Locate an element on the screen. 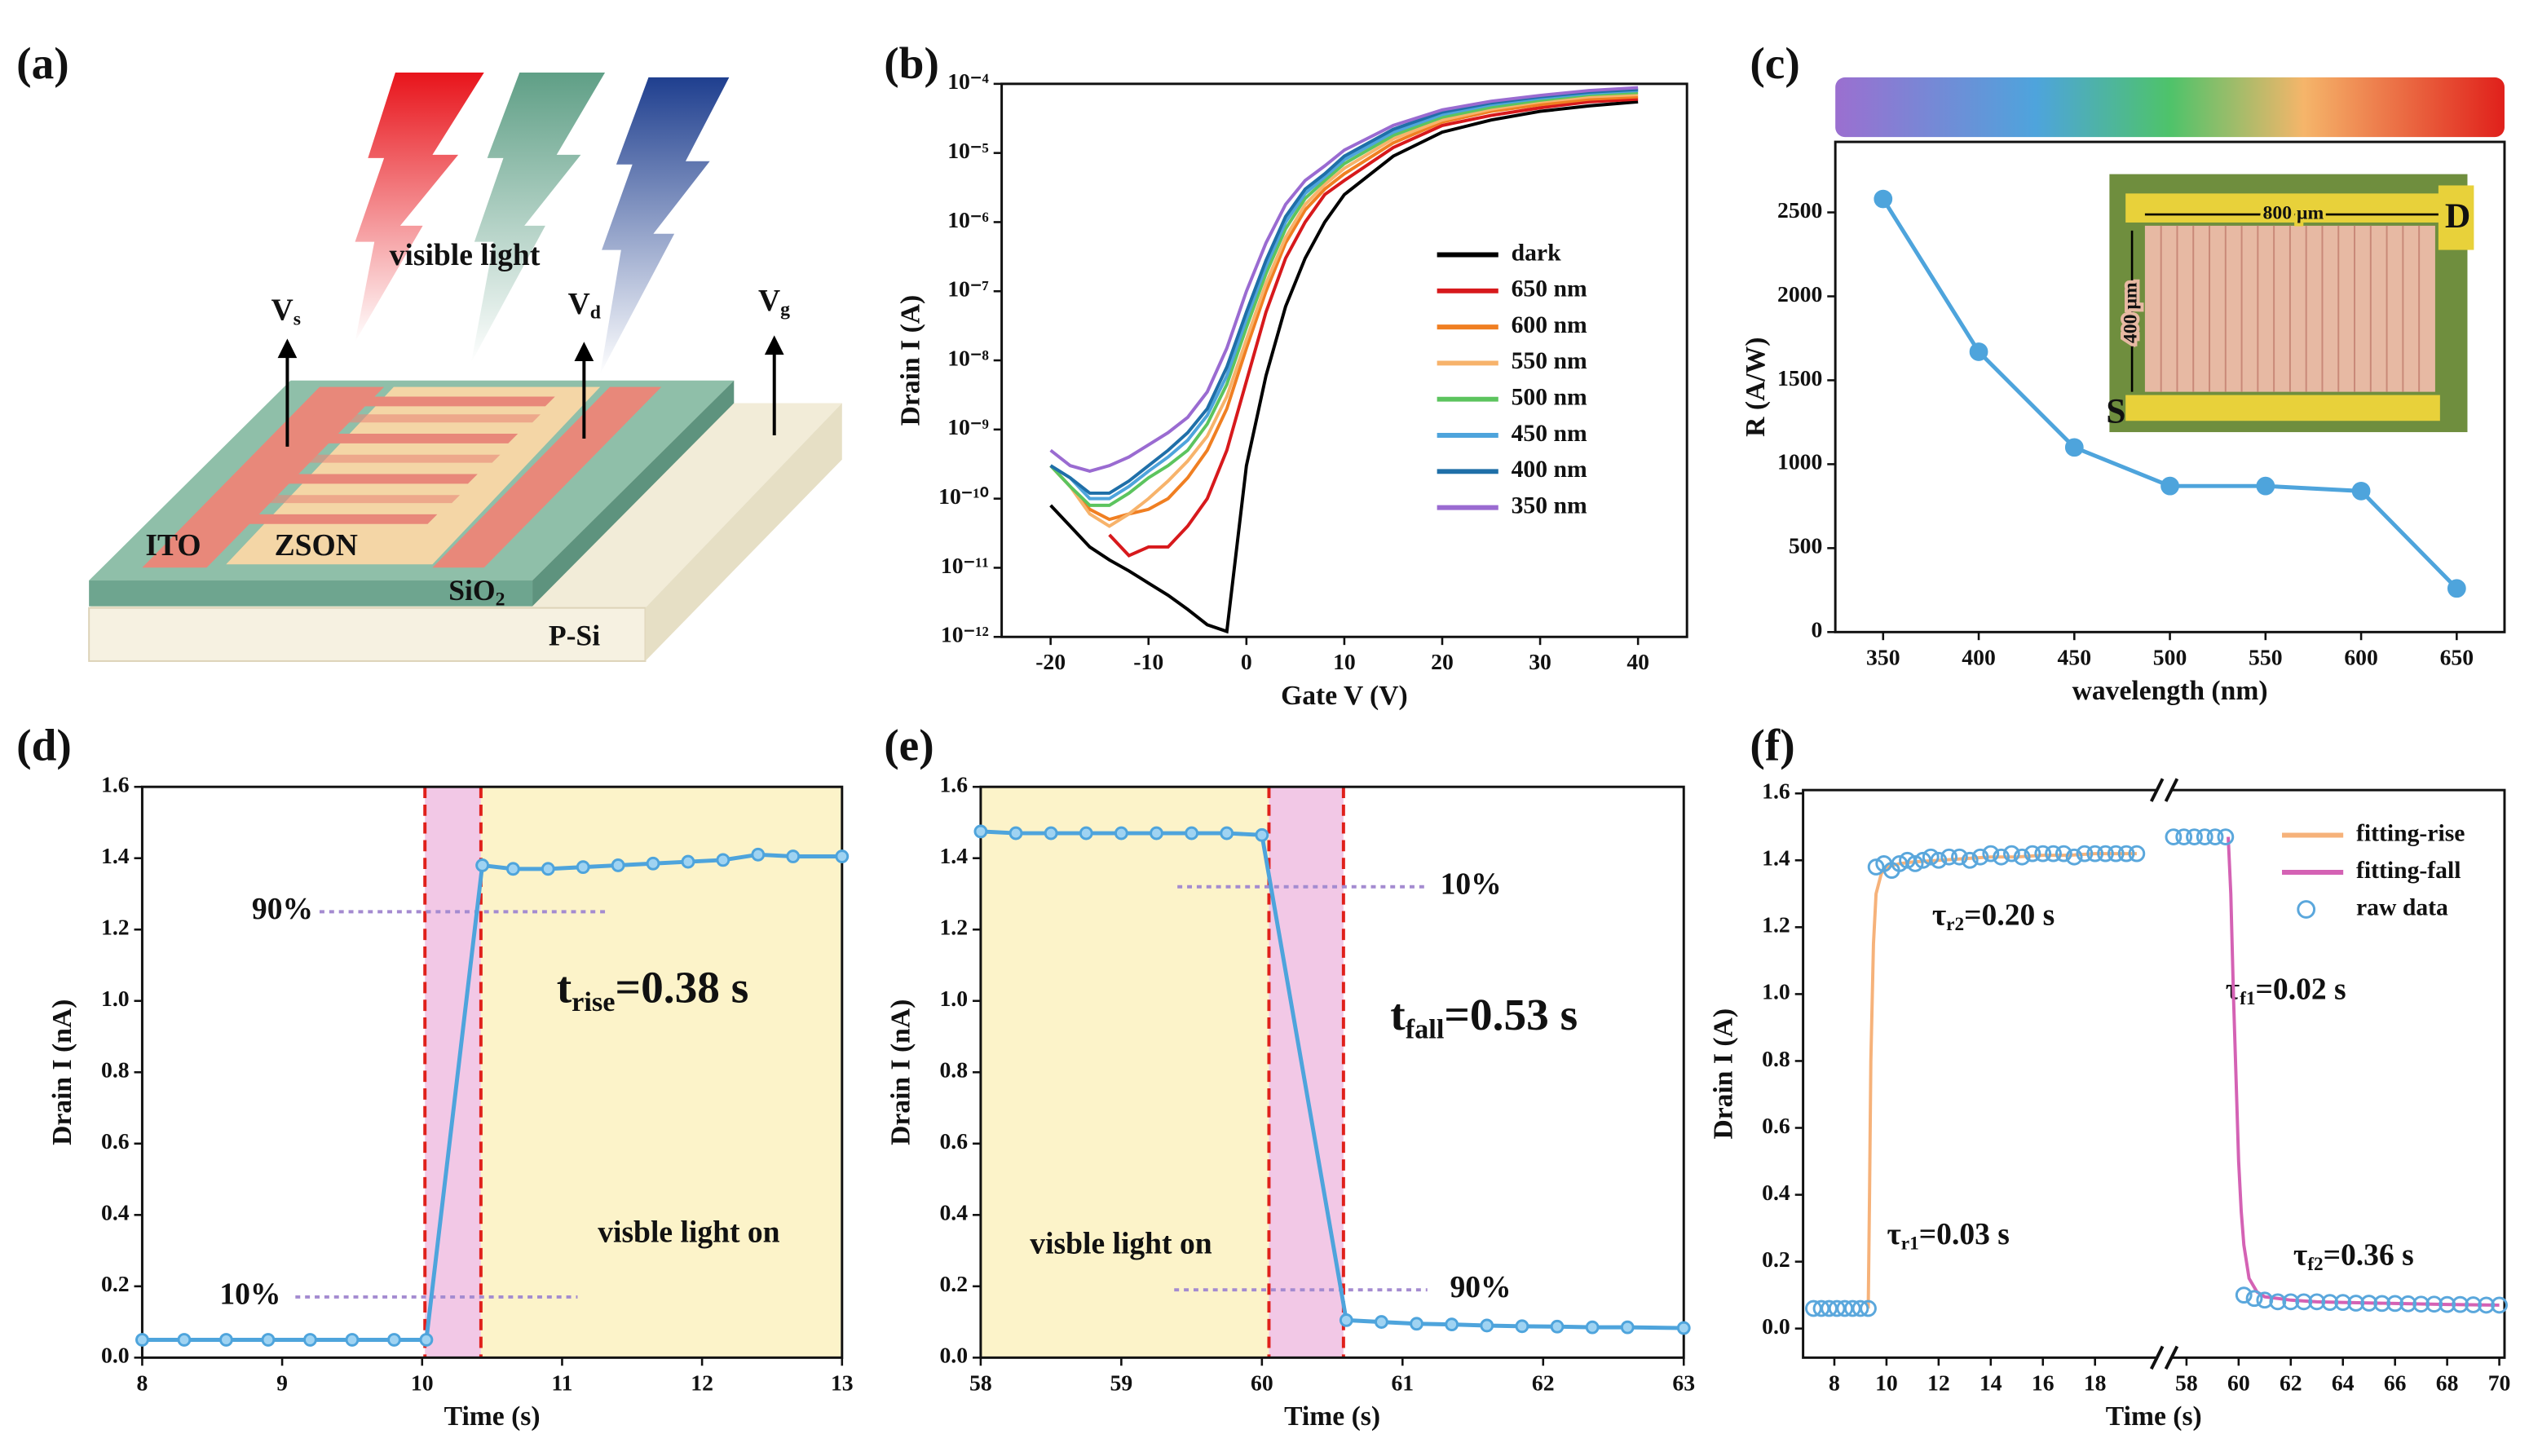  light-note: visble light on is located at coordinates (1121, 1245).